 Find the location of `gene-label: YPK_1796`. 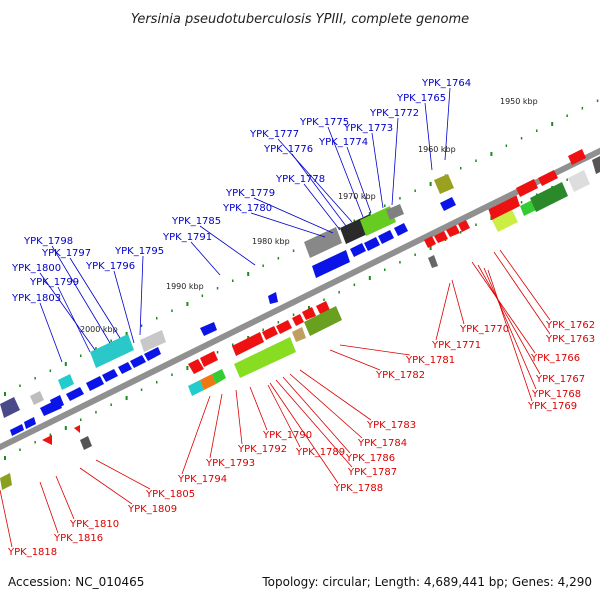

gene-label: YPK_1796 is located at coordinates (110, 266).